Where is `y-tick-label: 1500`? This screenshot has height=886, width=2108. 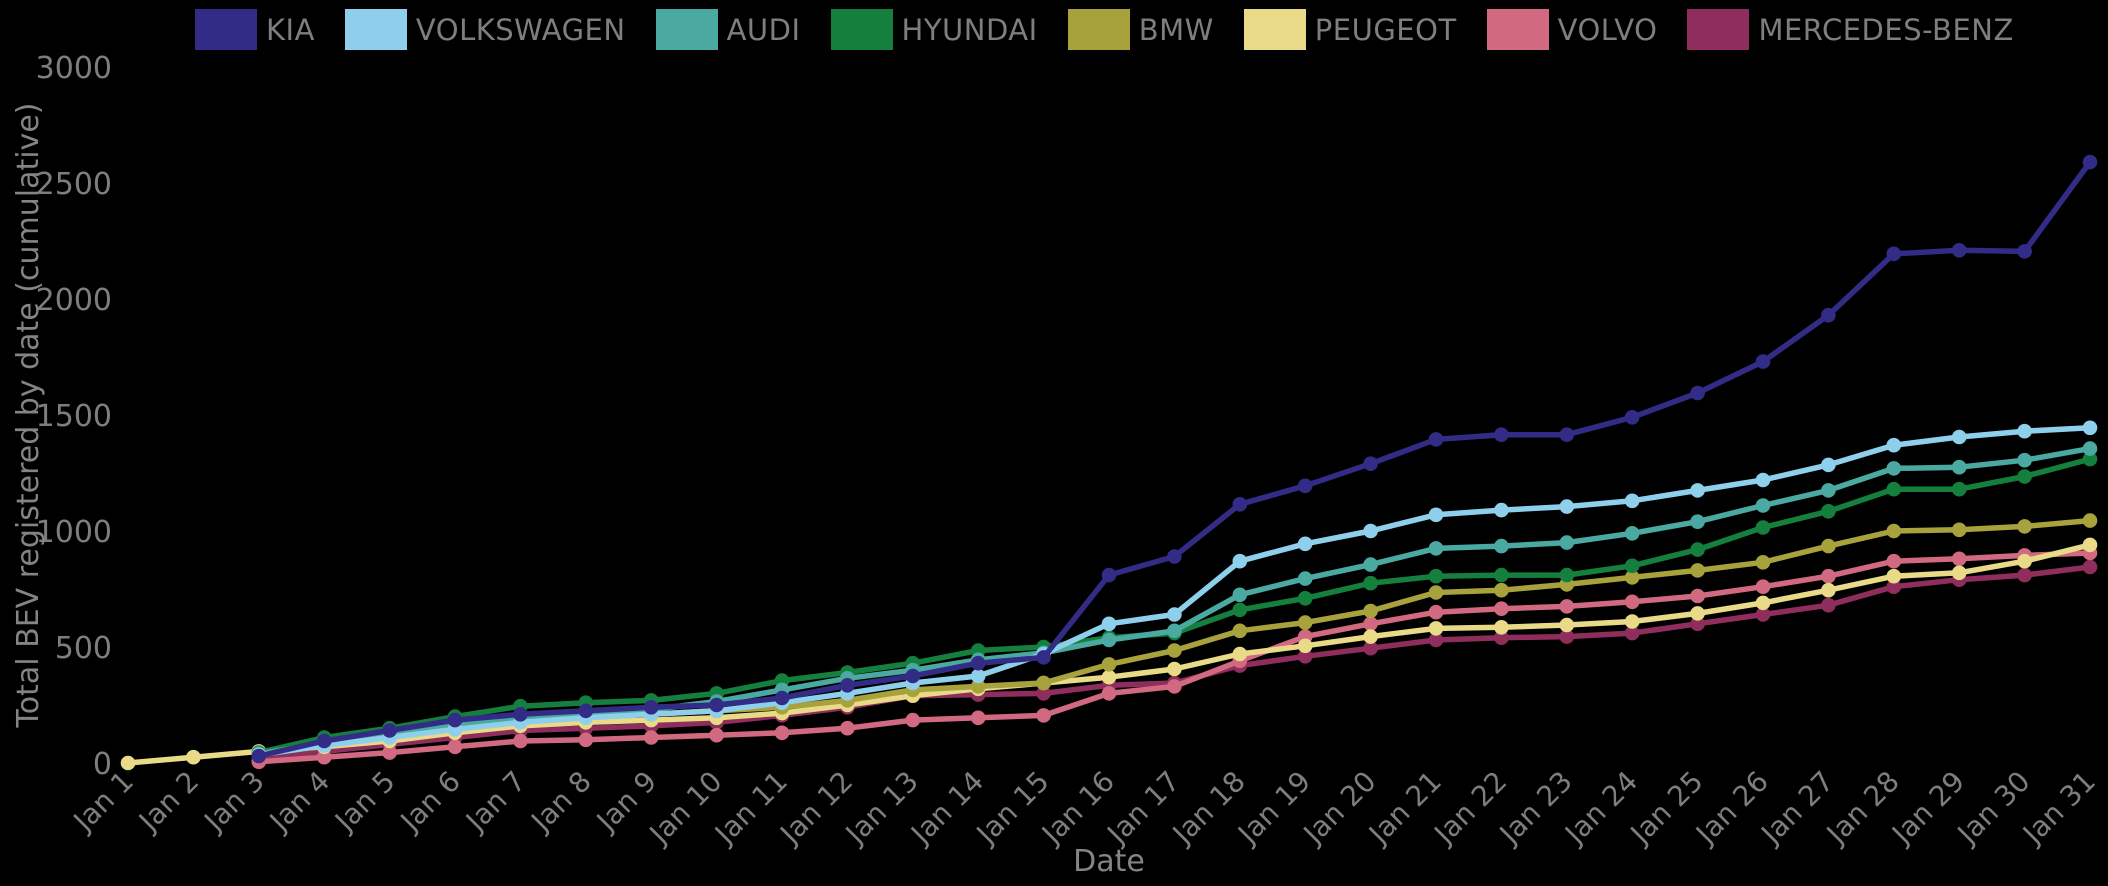
y-tick-label: 1500 is located at coordinates (74, 416).